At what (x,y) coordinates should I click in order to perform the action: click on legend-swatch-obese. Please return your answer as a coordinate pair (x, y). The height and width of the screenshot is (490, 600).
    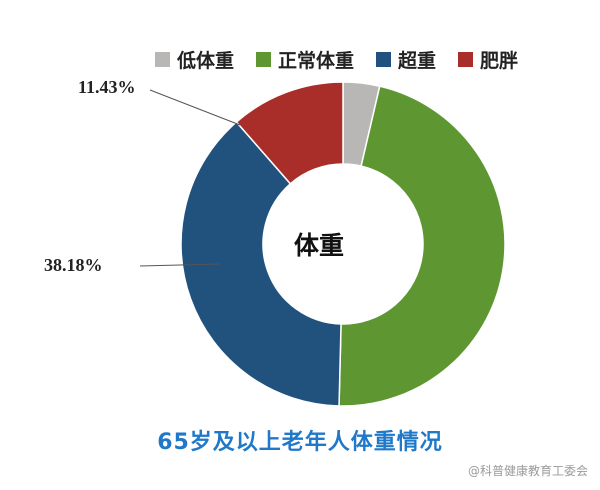
    Looking at the image, I should click on (466, 59).